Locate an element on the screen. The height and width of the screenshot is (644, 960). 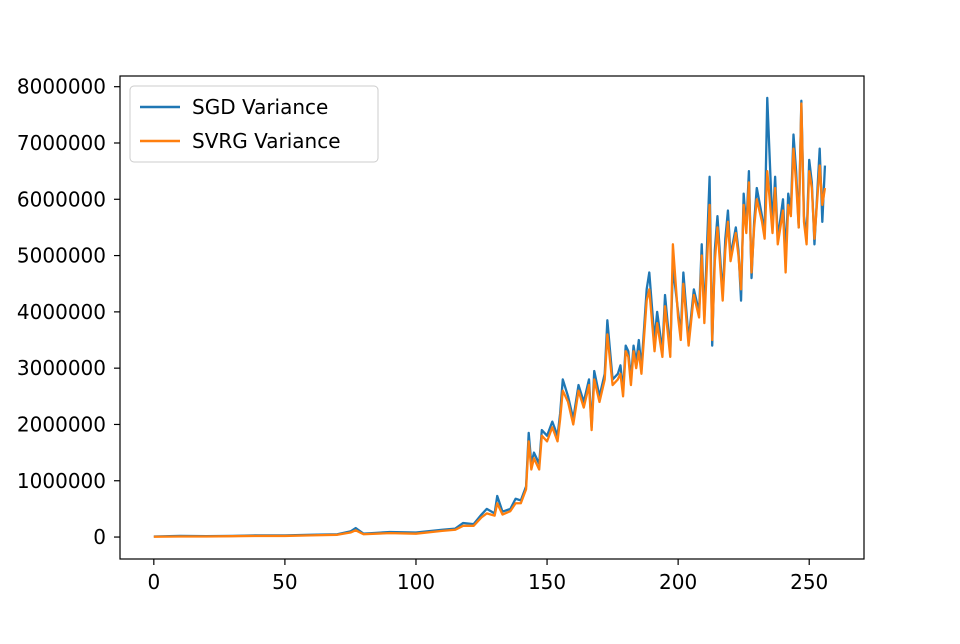
x-axis: 0 50 100 150 200 250 is located at coordinates (487, 576).